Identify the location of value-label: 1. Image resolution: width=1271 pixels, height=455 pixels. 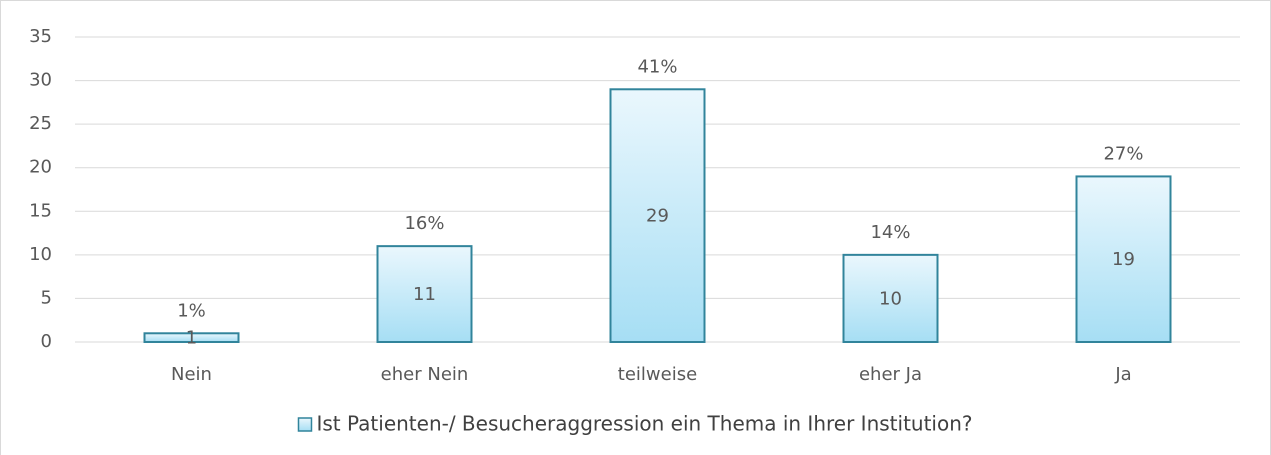
(191, 338).